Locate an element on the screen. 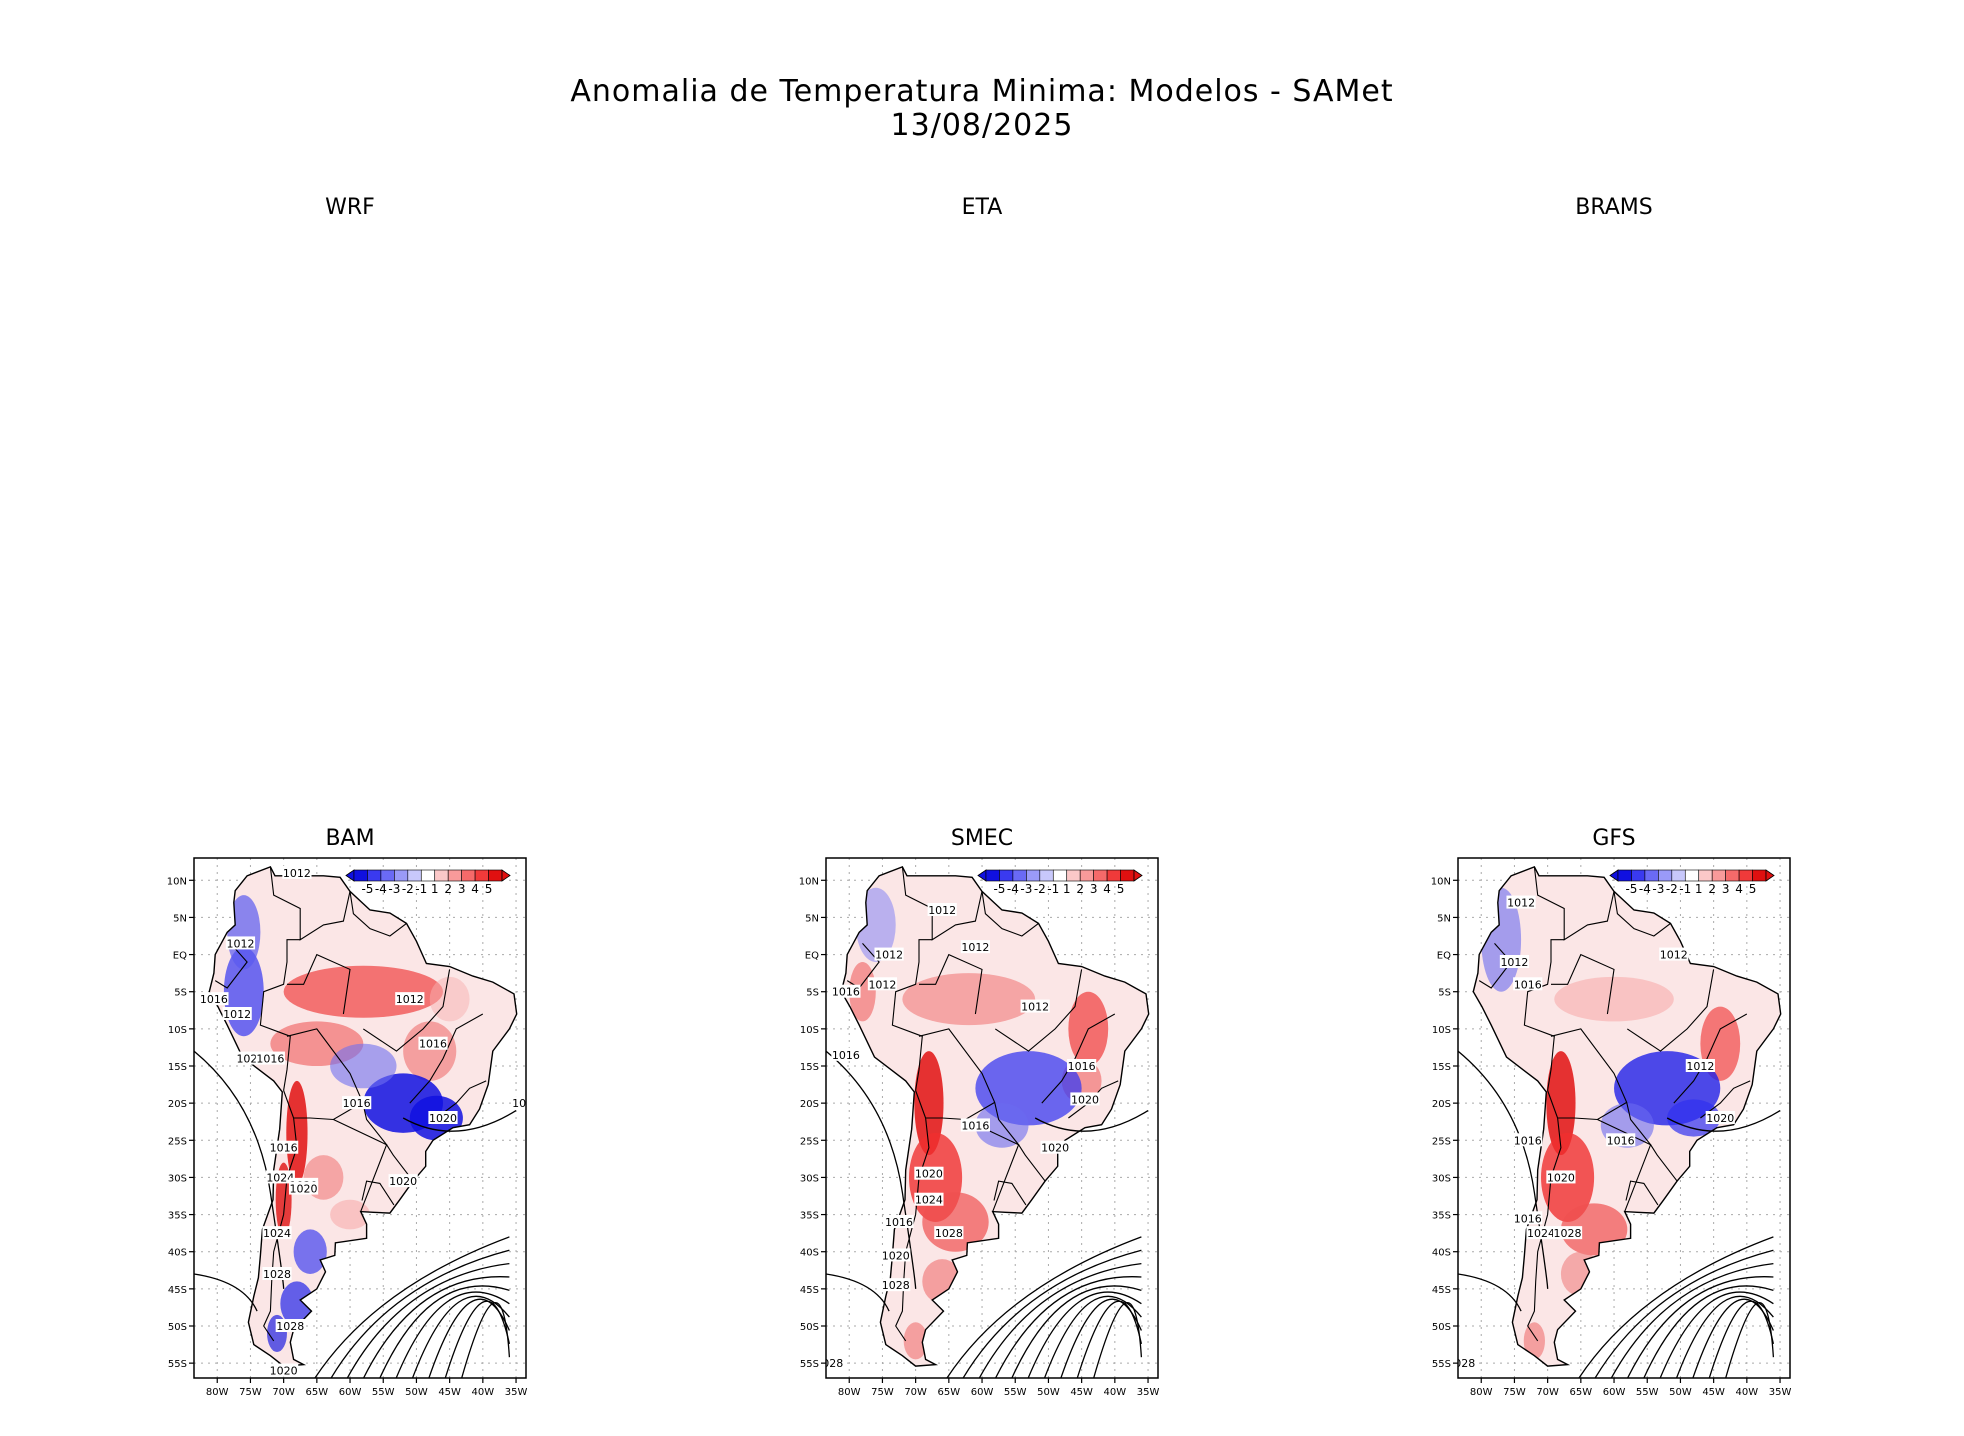 The height and width of the screenshot is (1436, 1964). lat-tick-label: 40S is located at coordinates (177, 1253).